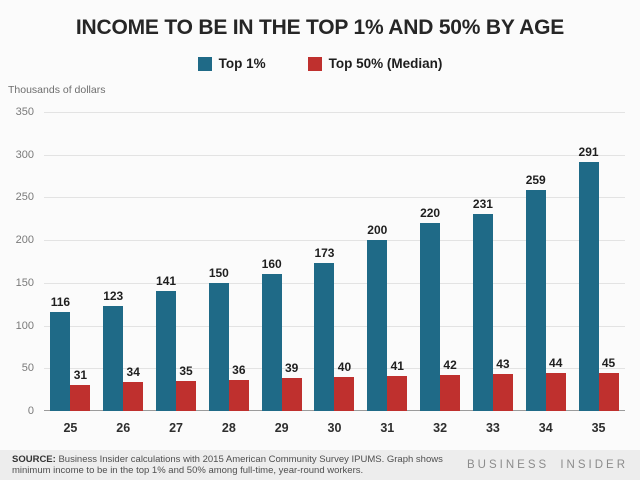  What do you see at coordinates (492, 428) in the screenshot?
I see `x-axis-label: 33` at bounding box center [492, 428].